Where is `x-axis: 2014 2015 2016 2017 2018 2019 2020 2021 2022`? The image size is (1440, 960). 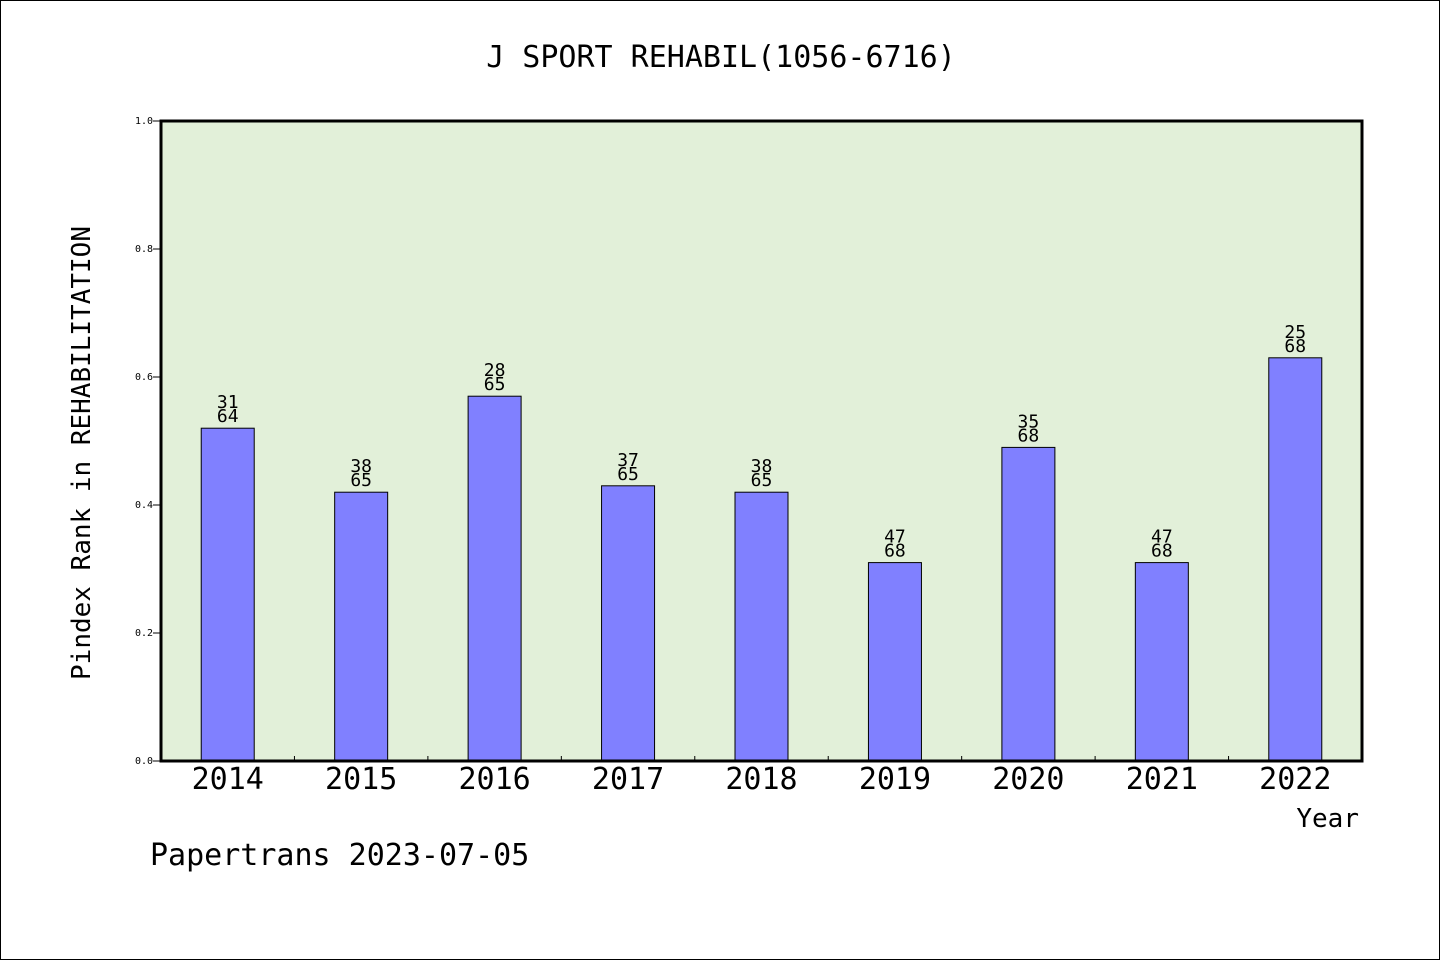 x-axis: 2014 2015 2016 2017 2018 2019 2020 2021 2022 is located at coordinates (761, 776).